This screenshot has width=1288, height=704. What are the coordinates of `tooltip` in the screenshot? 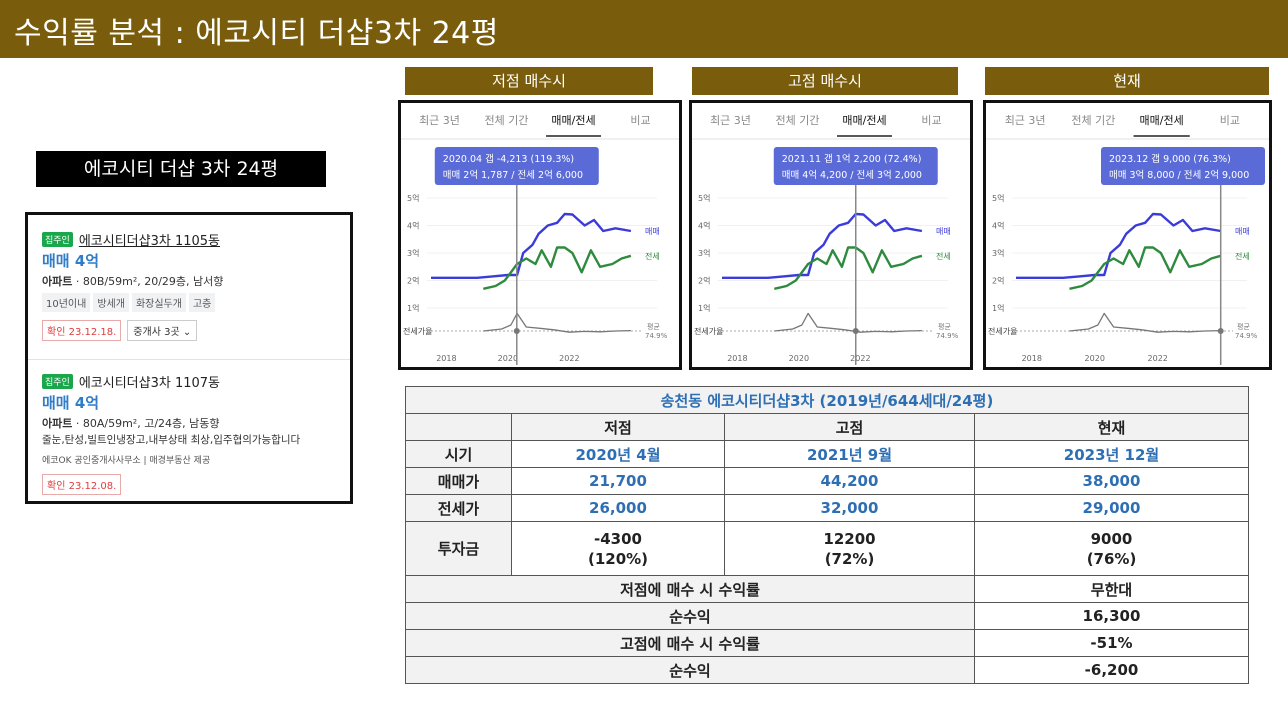 It's located at (855, 166).